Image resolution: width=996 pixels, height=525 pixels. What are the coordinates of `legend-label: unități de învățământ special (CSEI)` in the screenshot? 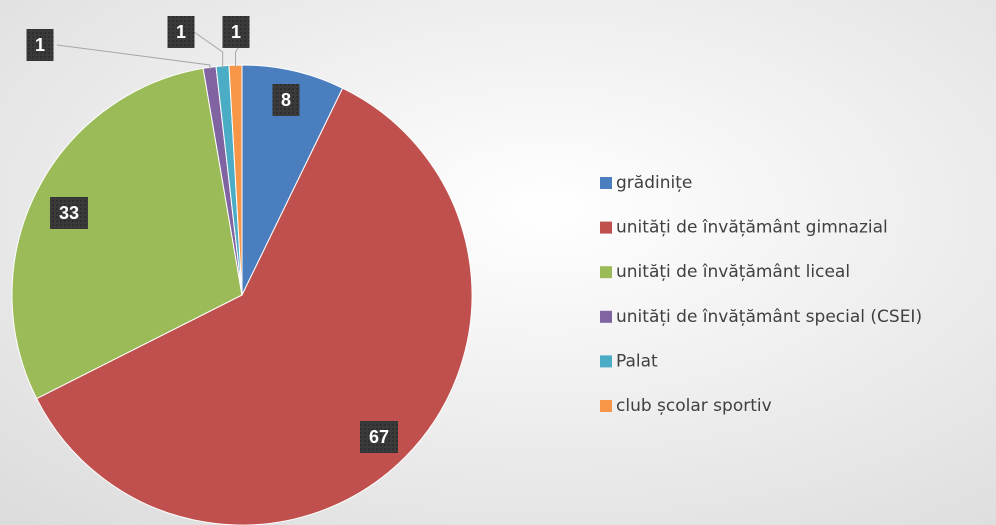 It's located at (769, 317).